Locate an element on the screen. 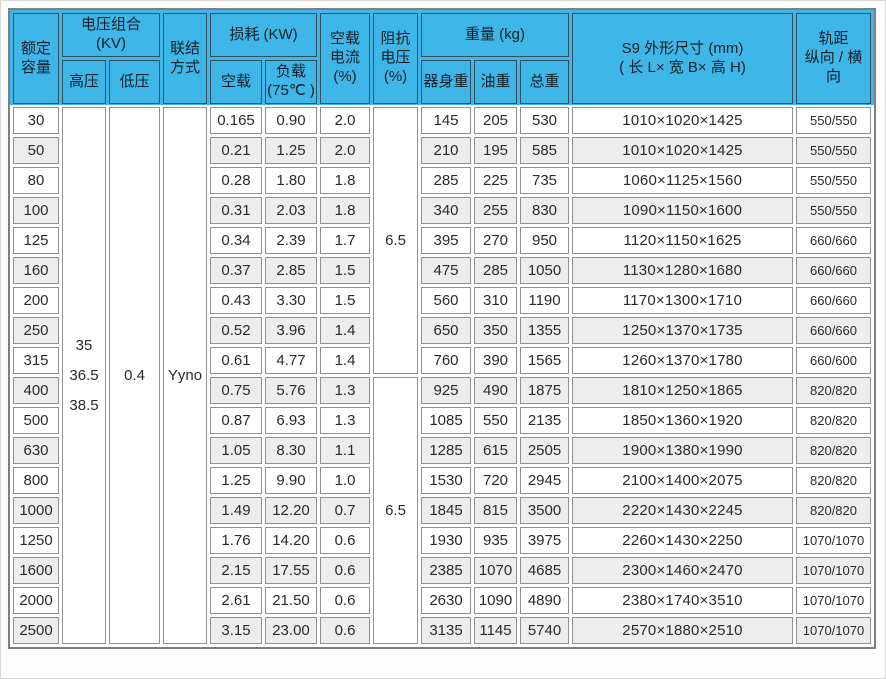 The width and height of the screenshot is (886, 679). load-loss-cell: 2.03 is located at coordinates (291, 210).